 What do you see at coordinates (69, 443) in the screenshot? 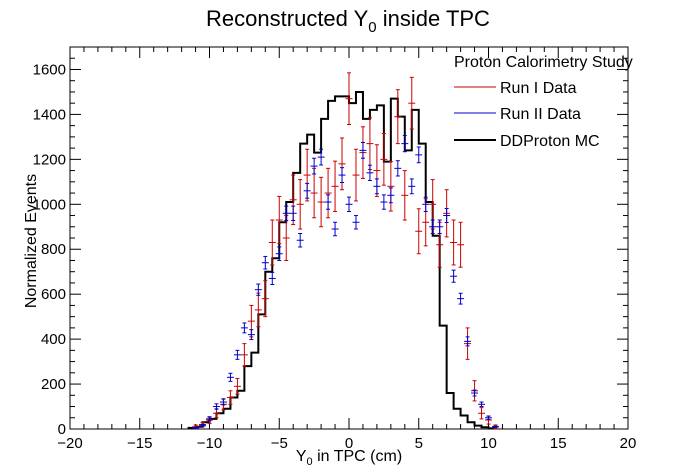
I see `x-tick-label: −20` at bounding box center [69, 443].